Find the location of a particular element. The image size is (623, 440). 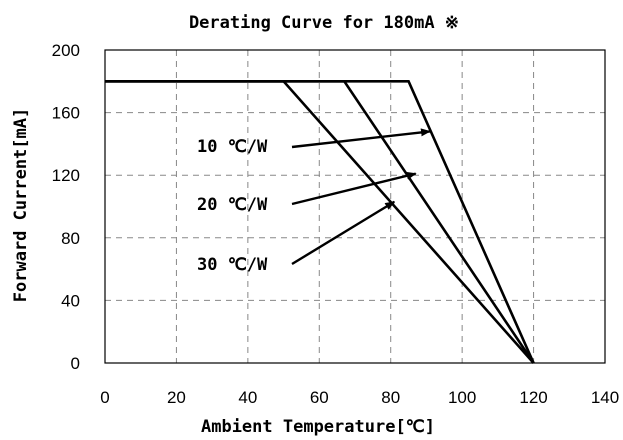

y-tick-label: 40 is located at coordinates (70, 300).